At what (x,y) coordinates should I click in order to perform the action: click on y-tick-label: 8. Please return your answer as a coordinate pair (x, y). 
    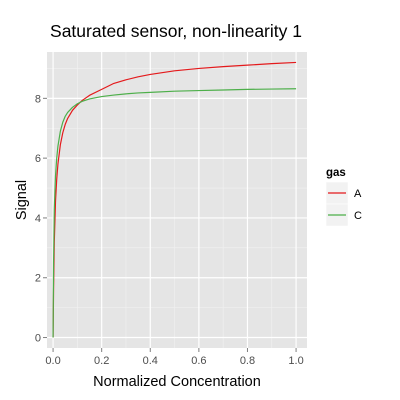
    Looking at the image, I should click on (38, 99).